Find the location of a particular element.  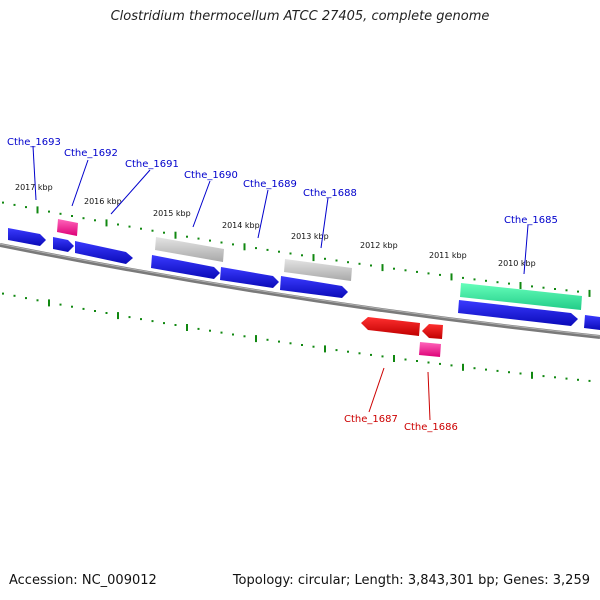

gene-label-cthe-1687: Cthe_1687 is located at coordinates (371, 419).